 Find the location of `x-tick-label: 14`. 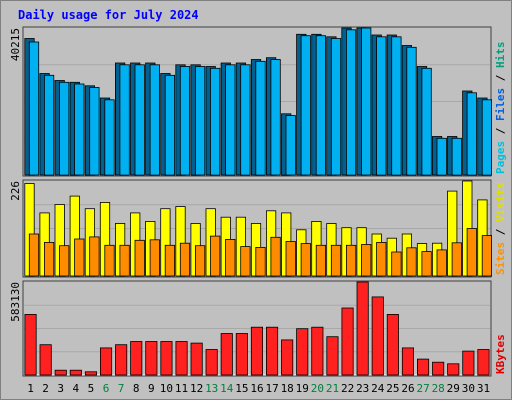

x-tick-label: 14 is located at coordinates (227, 388).